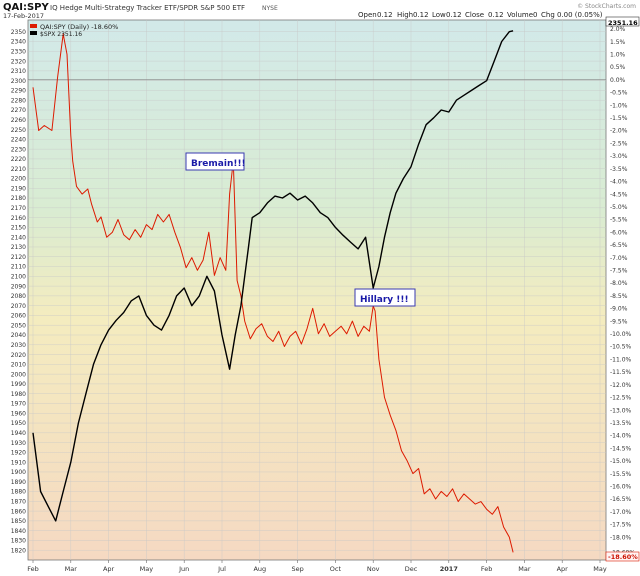 The height and width of the screenshot is (576, 640). I want to click on close-label: Close, so click(474, 15).